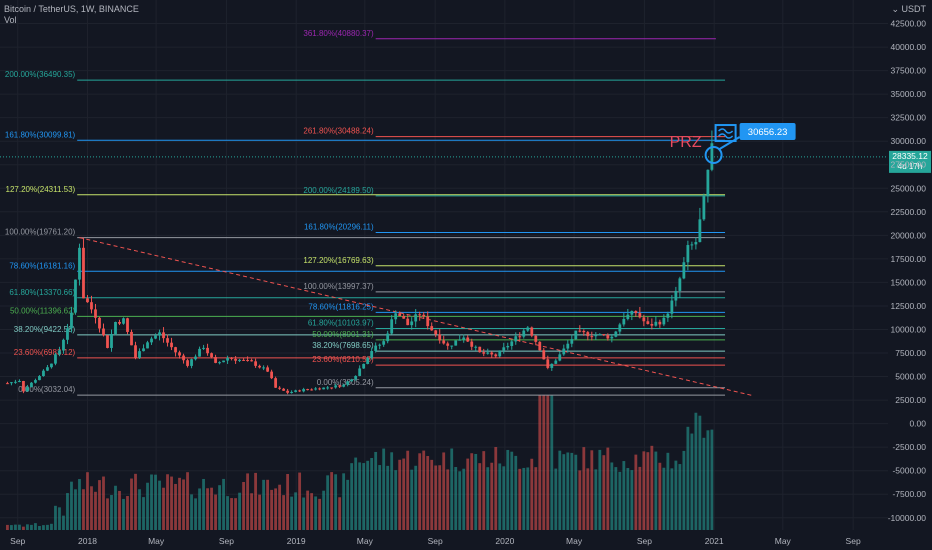  I want to click on last-price-countdown: 4d 17h, so click(910, 166).